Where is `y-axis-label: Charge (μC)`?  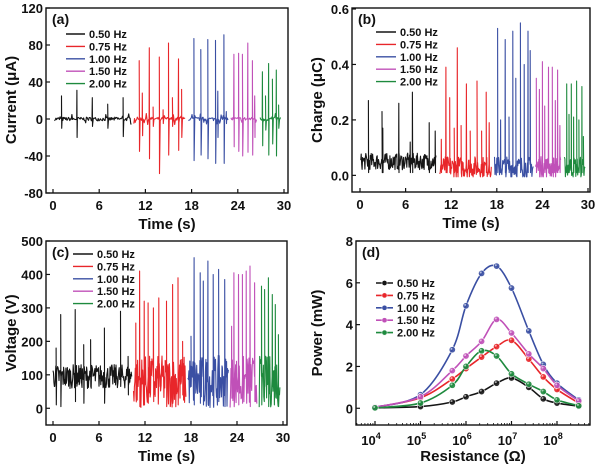 y-axis-label: Charge (μC) is located at coordinates (317, 100).